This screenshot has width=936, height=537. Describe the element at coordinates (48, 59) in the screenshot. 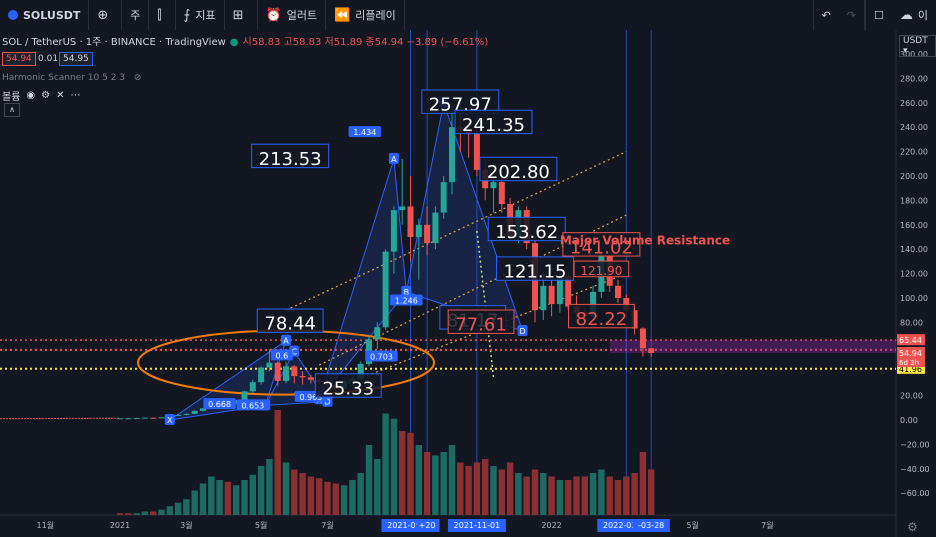

I see `spread-value: 0.01` at that location.